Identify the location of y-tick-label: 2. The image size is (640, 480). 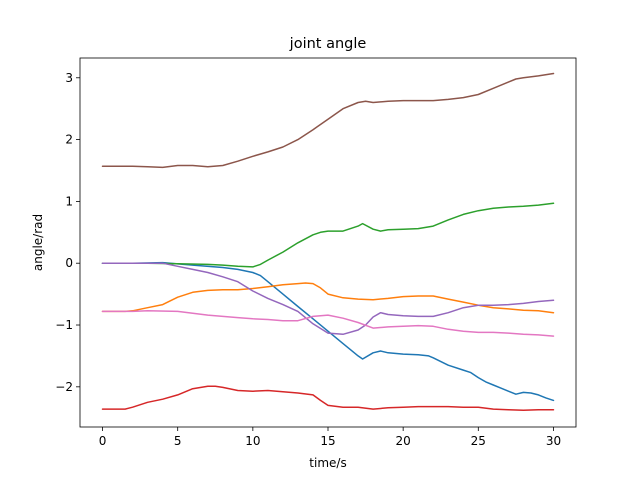
(69, 140).